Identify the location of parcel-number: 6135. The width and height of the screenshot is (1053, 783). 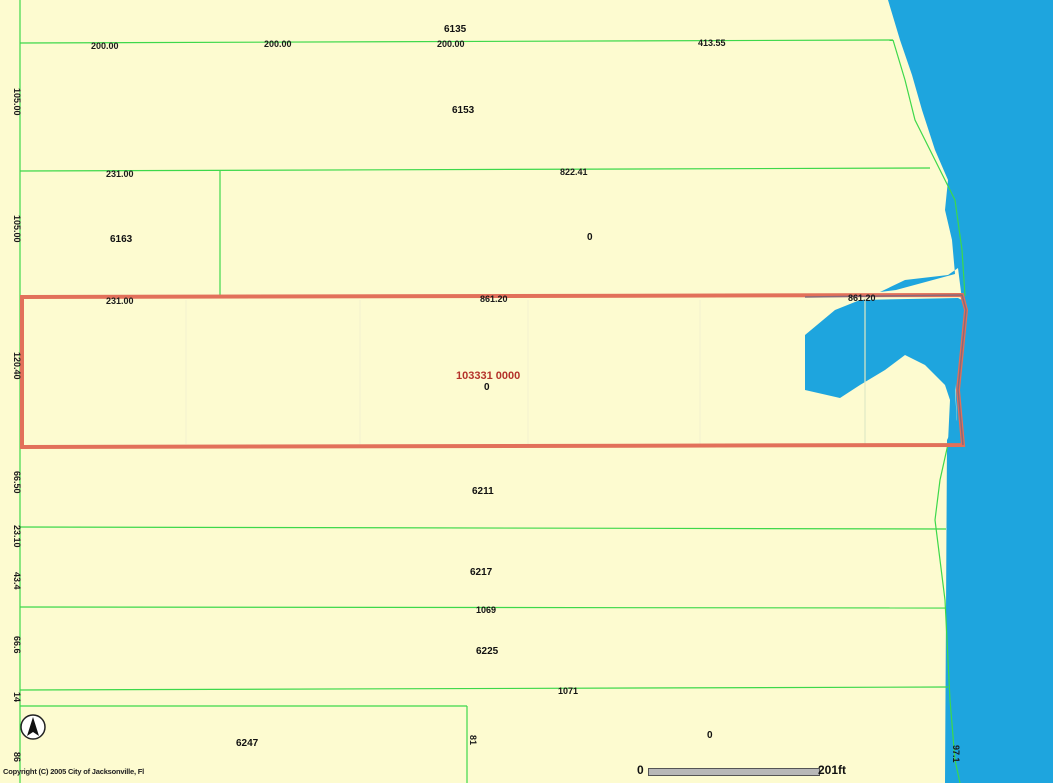
(455, 29).